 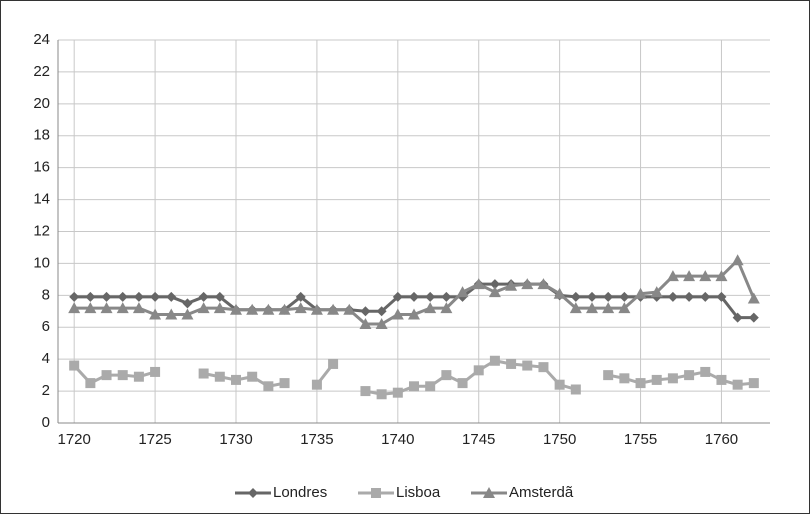 What do you see at coordinates (41, 262) in the screenshot?
I see `y-tick-label: 10` at bounding box center [41, 262].